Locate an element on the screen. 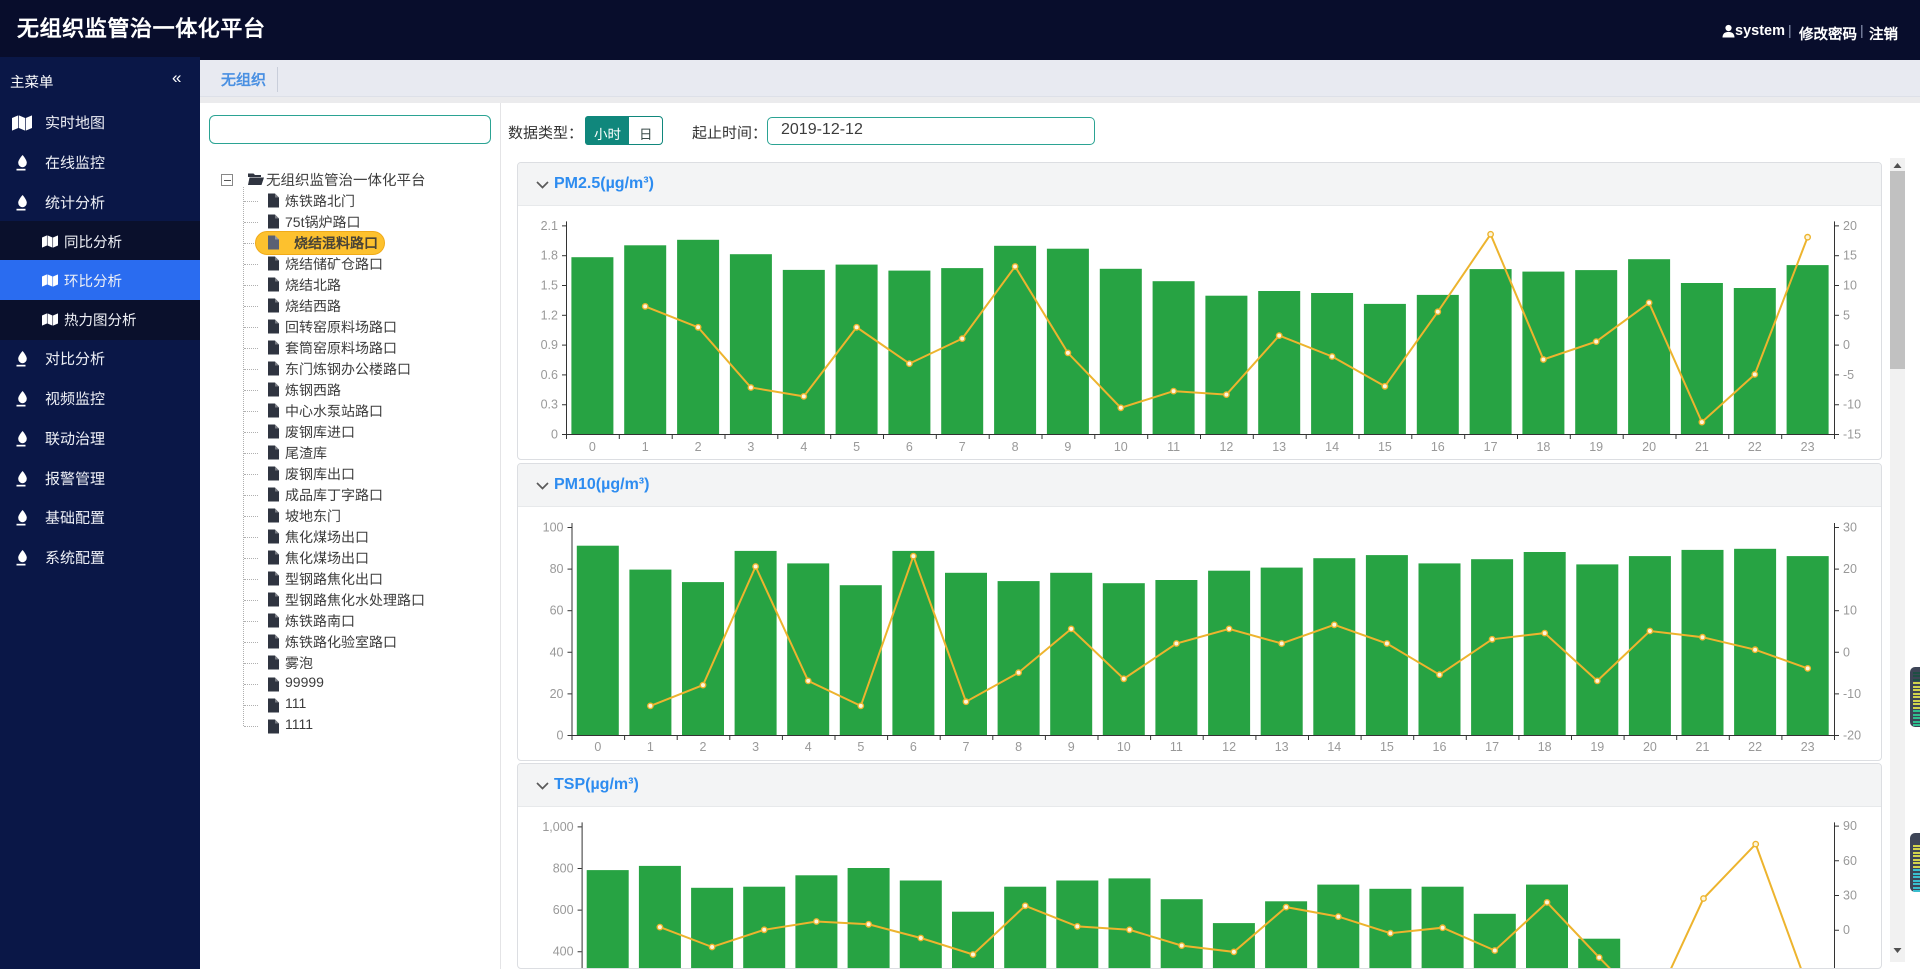  svg-text: -15 is located at coordinates (1852, 435).